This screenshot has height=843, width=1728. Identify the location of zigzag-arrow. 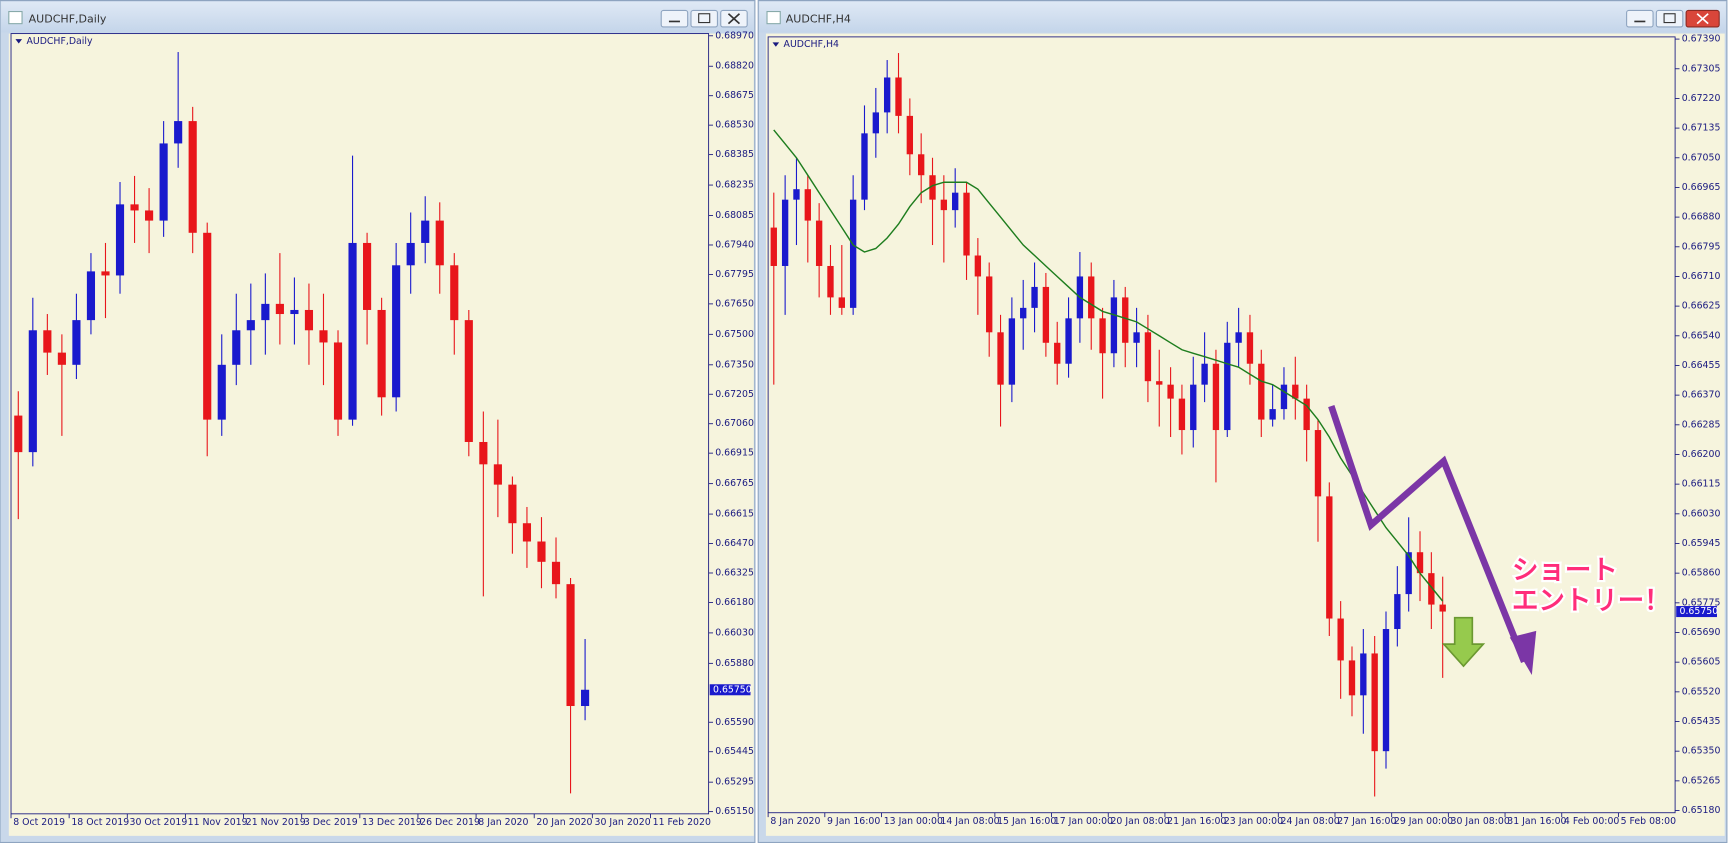
(1428, 534).